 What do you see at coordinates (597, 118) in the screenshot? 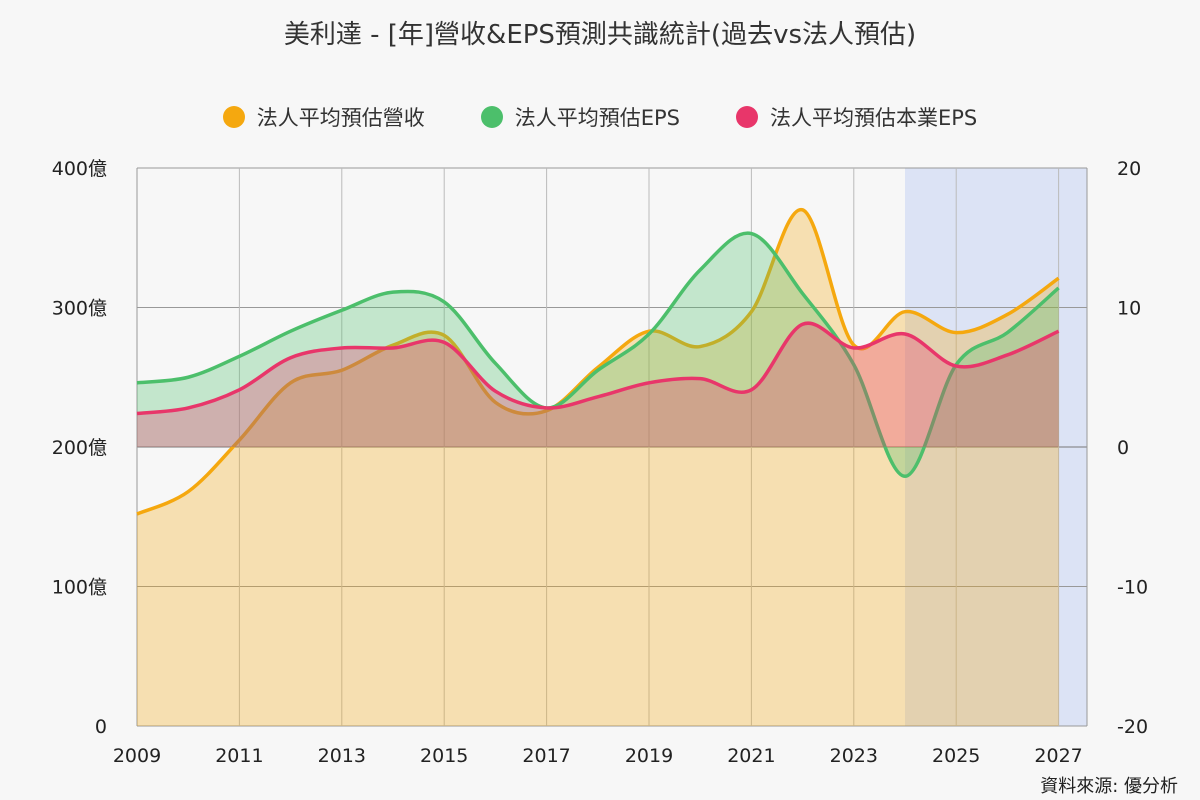
I see `legend-label-eps: 法人平均預估EPS` at bounding box center [597, 118].